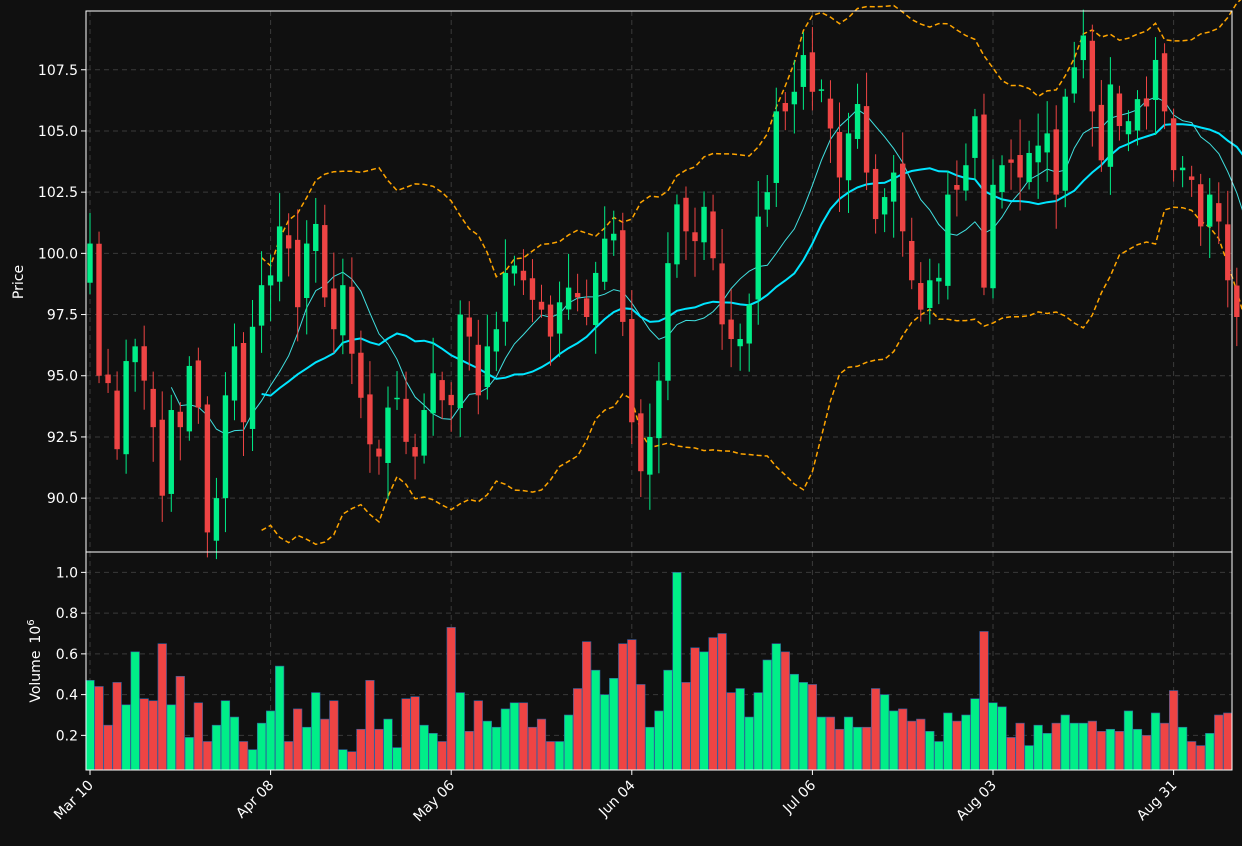 The width and height of the screenshot is (1242, 846). I want to click on volume-axis-label: Volume 106, so click(35, 660).